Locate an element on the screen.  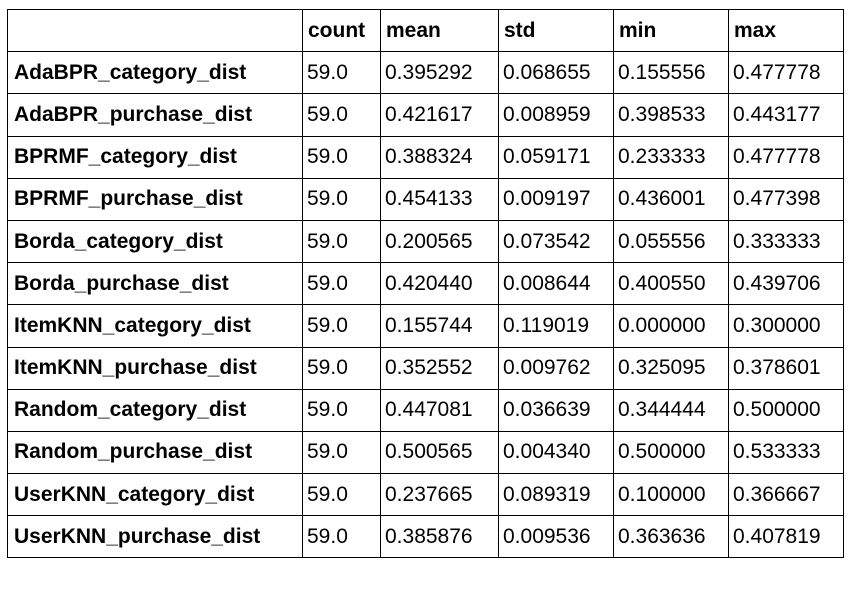
header-cell-index is located at coordinates (155, 30).